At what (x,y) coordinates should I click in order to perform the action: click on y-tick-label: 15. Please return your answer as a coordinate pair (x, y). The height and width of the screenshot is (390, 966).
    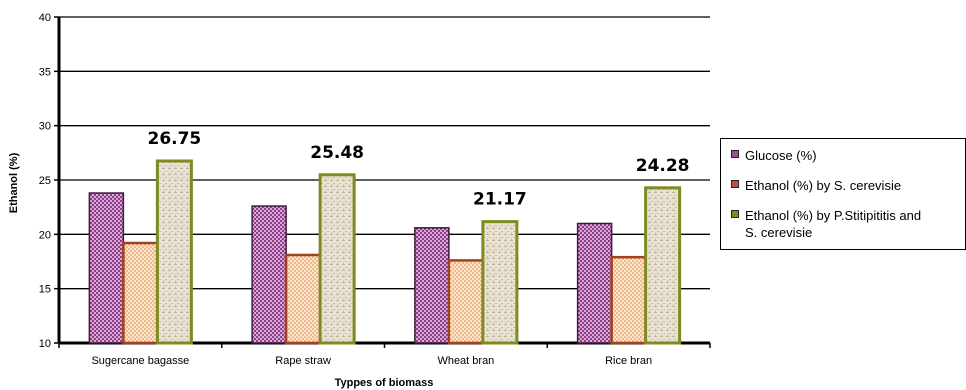
    Looking at the image, I should click on (45, 290).